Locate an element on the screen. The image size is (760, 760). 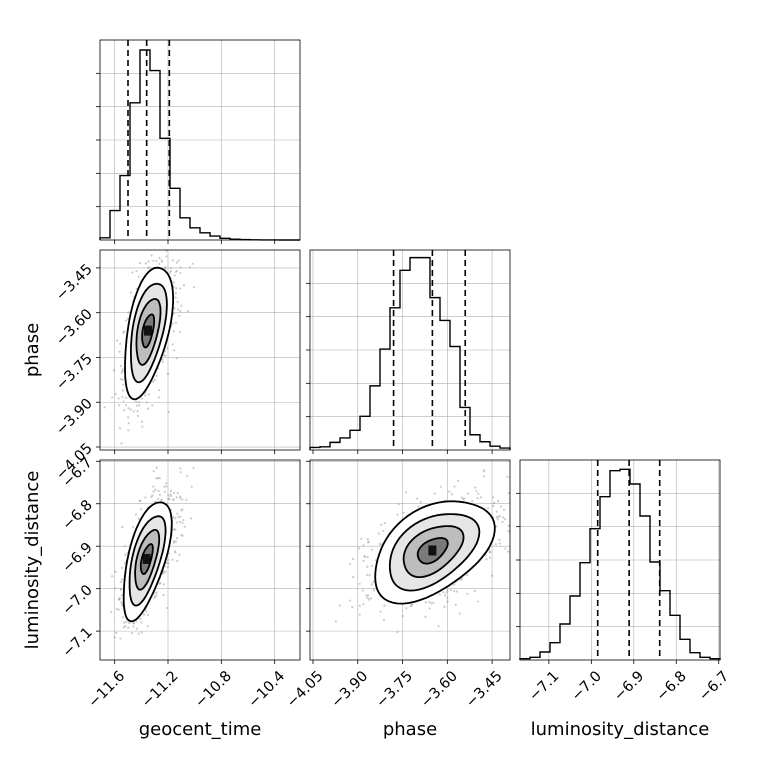
scatter-geocent-time-vs-luminosity-distance-contour-line is located at coordinates (147, 561).